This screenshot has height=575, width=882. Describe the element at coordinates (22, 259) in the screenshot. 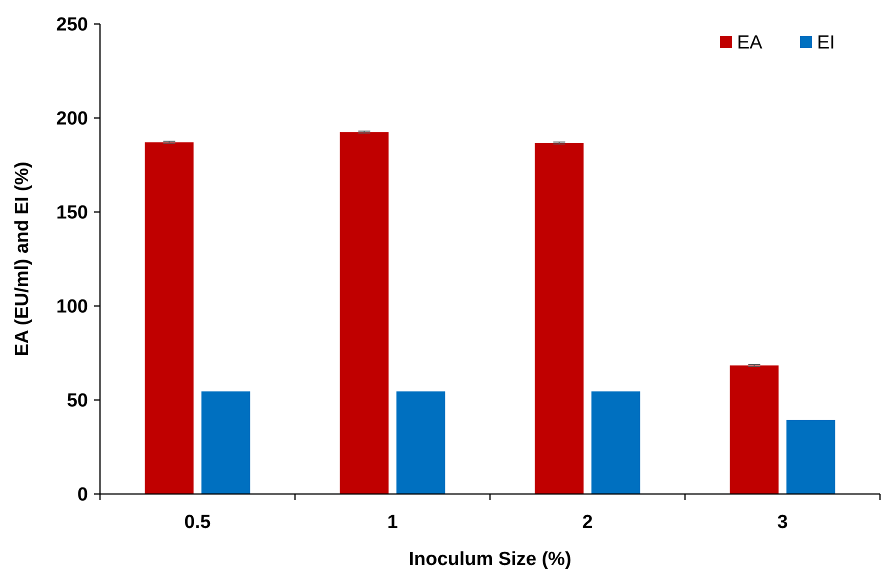

I see `y-axis-title: EA (EU/ml) and EI (%)` at that location.